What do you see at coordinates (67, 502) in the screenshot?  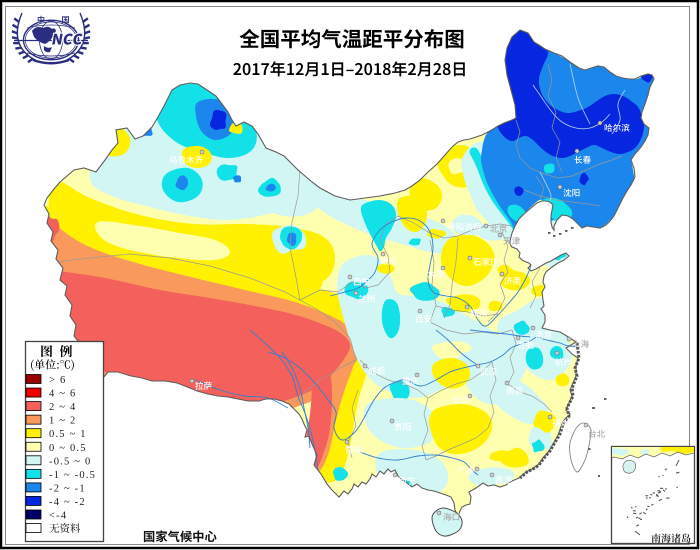 I see `svg-text: -4 ~ -2` at bounding box center [67, 502].